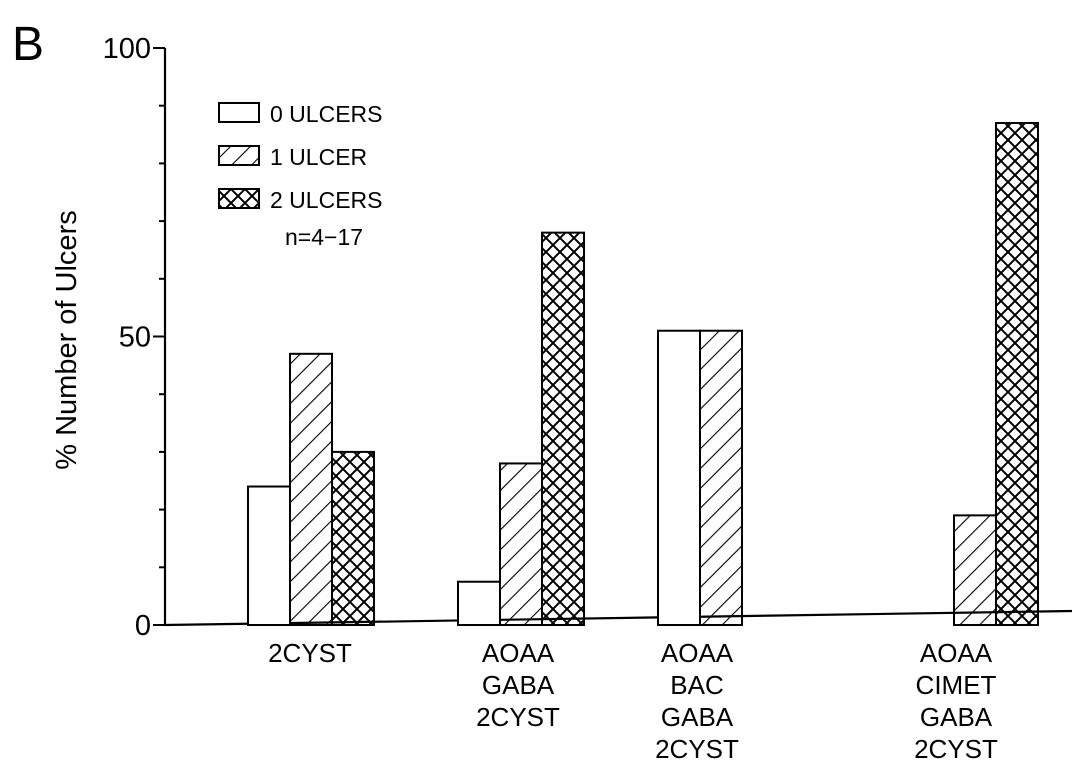  What do you see at coordinates (696, 685) in the screenshot?
I see `x-tick-label: BAC` at bounding box center [696, 685].